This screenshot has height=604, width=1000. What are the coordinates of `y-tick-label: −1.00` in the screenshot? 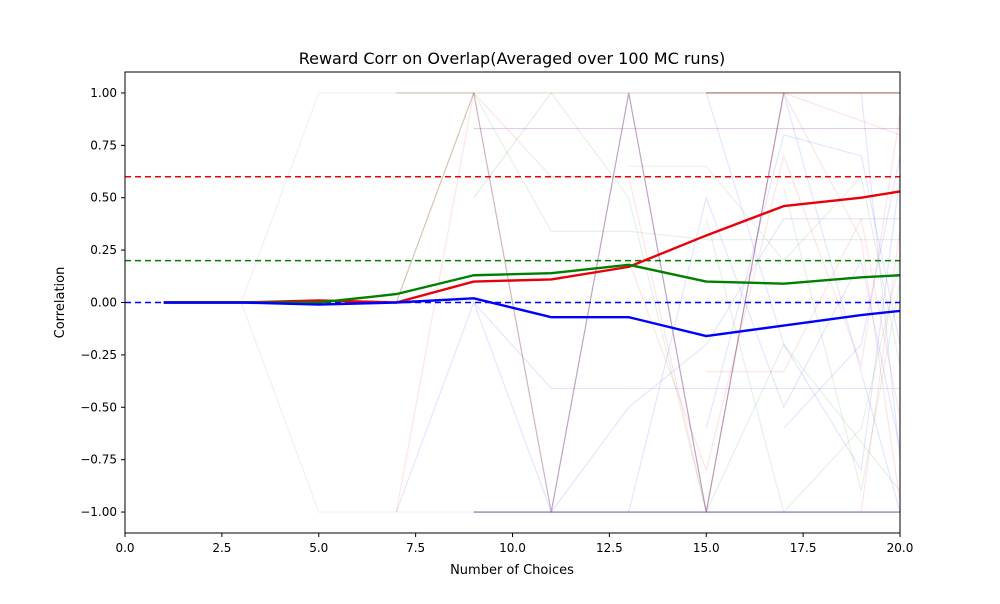 It's located at (98, 512).